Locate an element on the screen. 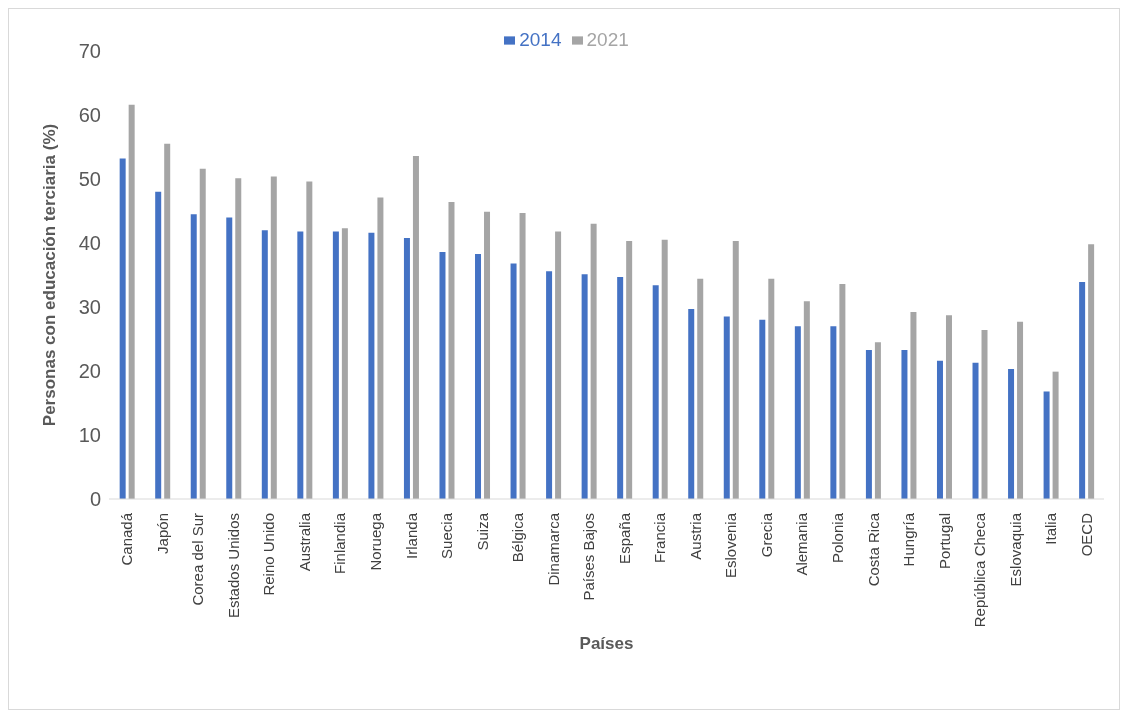 This screenshot has height=718, width=1131. x-tick-label: Noruega is located at coordinates (376, 541).